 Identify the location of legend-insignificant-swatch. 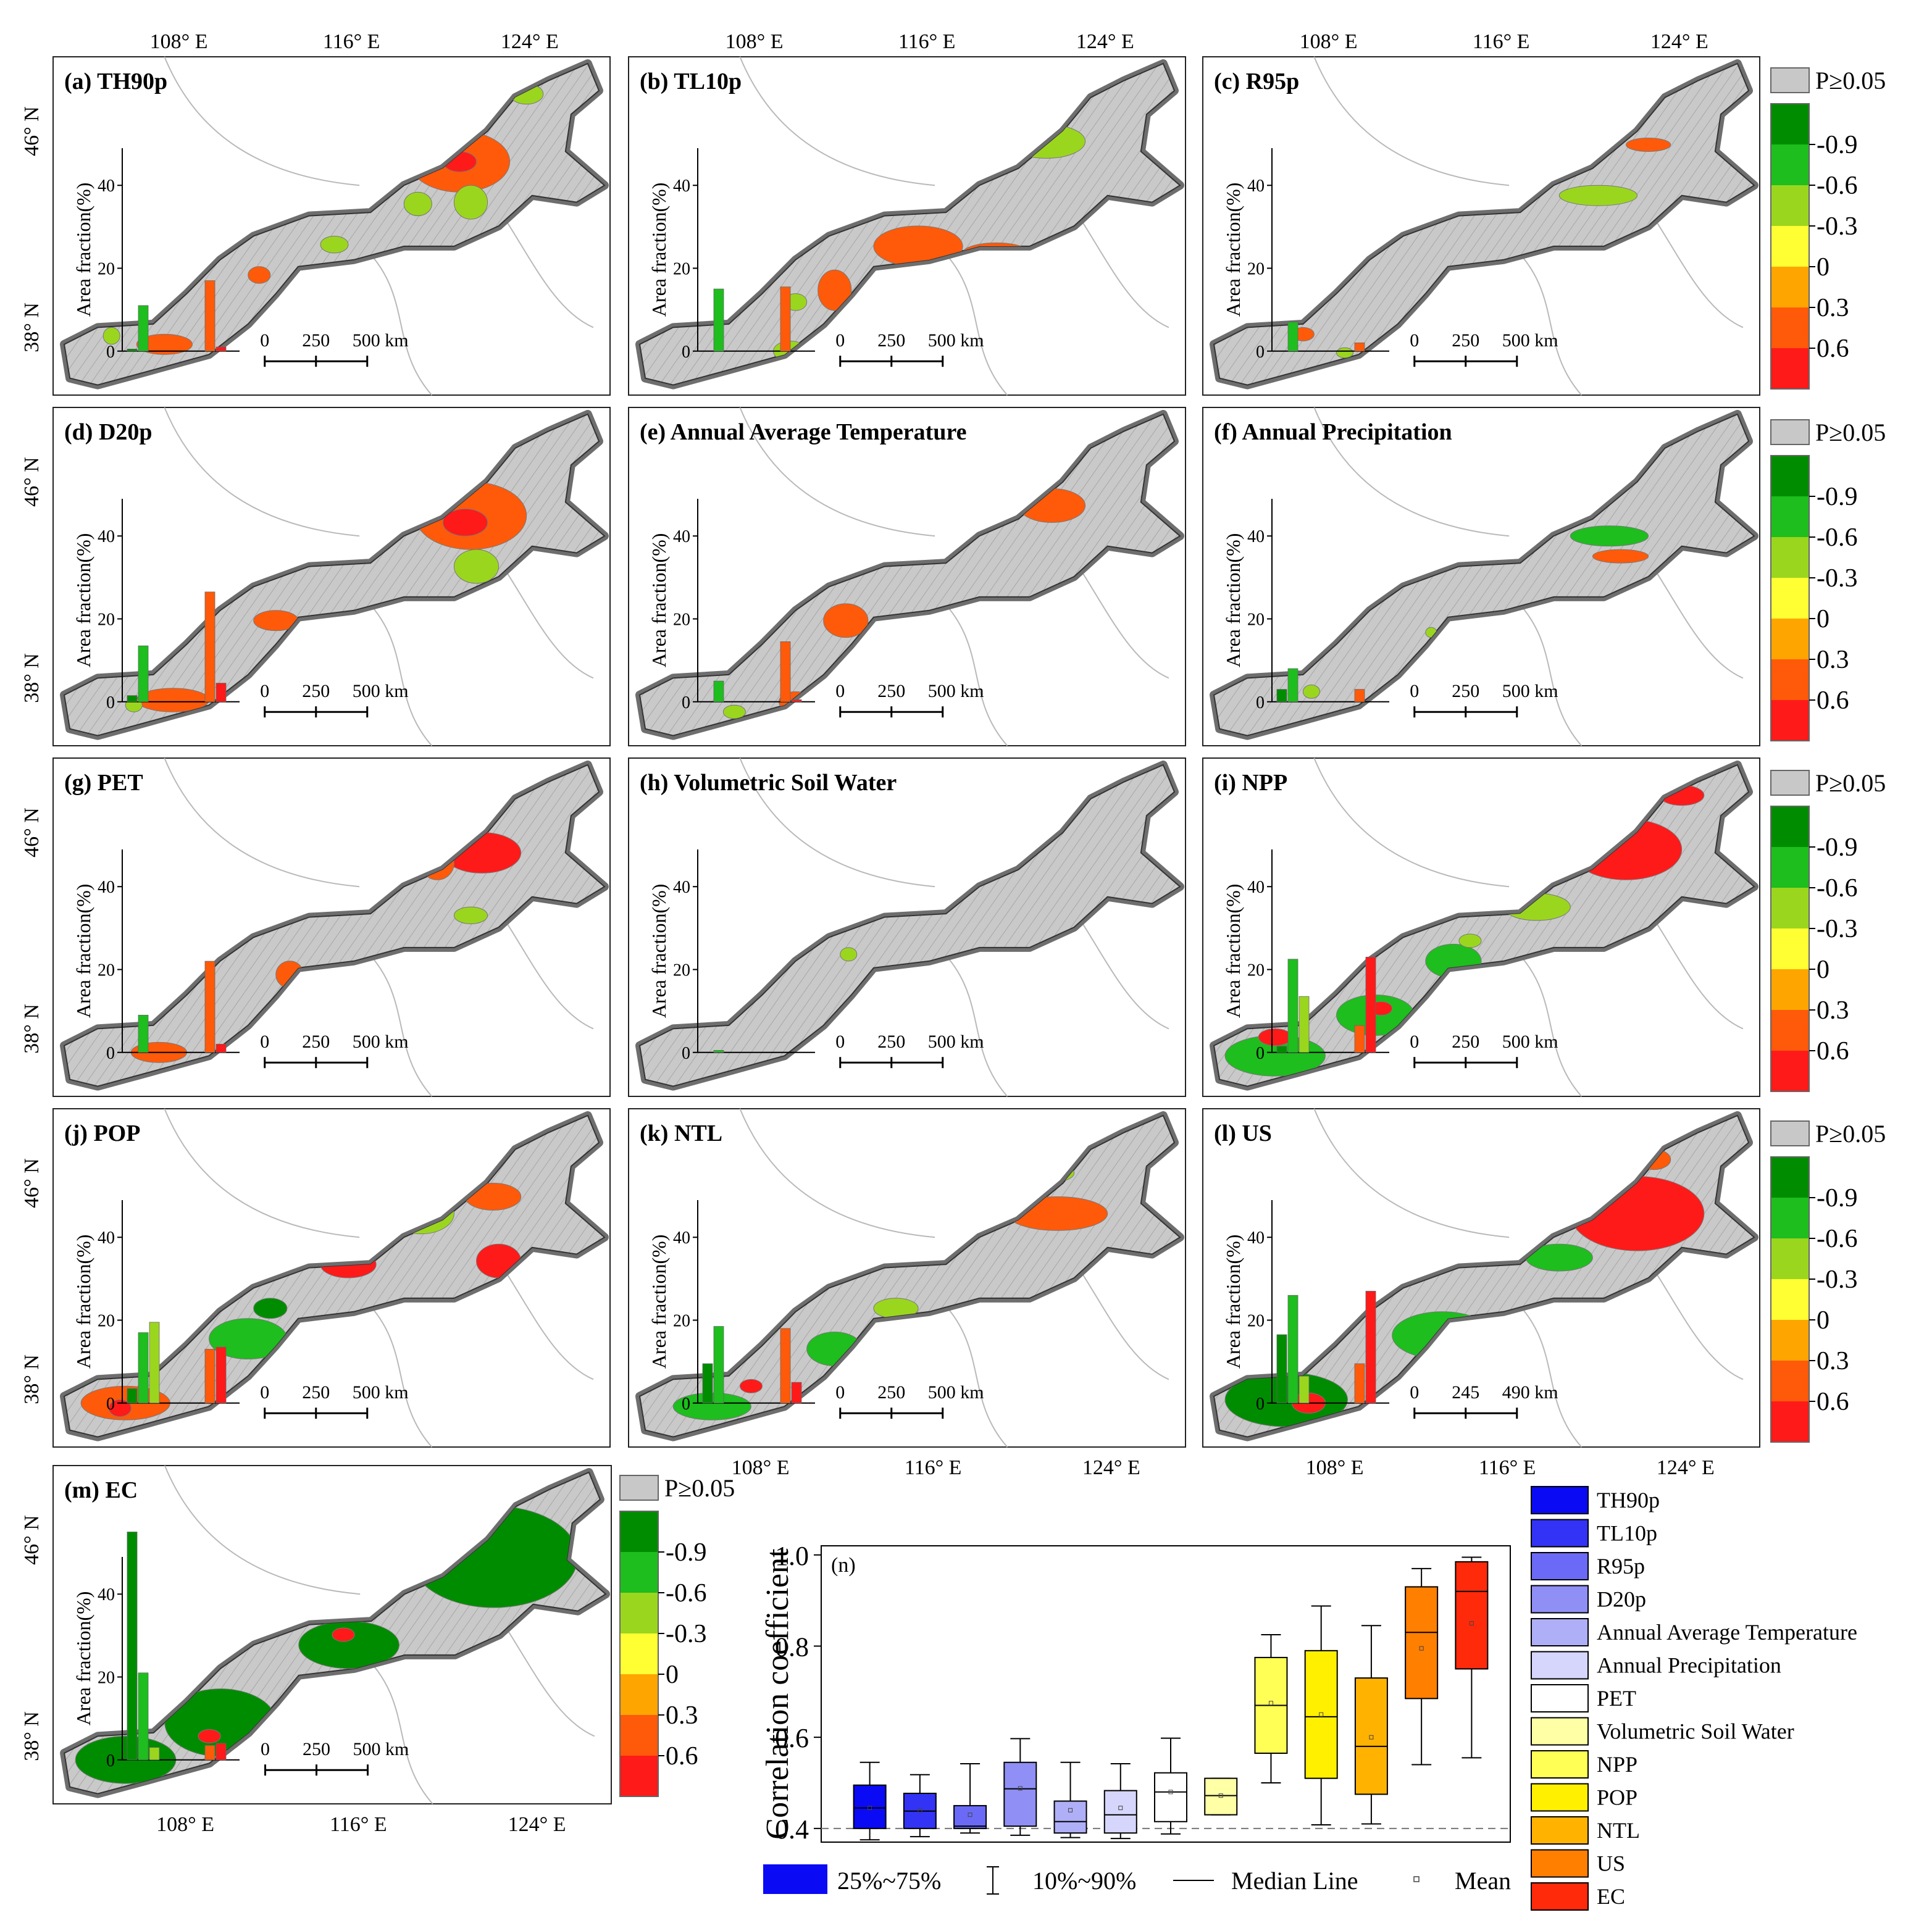
(1790, 80).